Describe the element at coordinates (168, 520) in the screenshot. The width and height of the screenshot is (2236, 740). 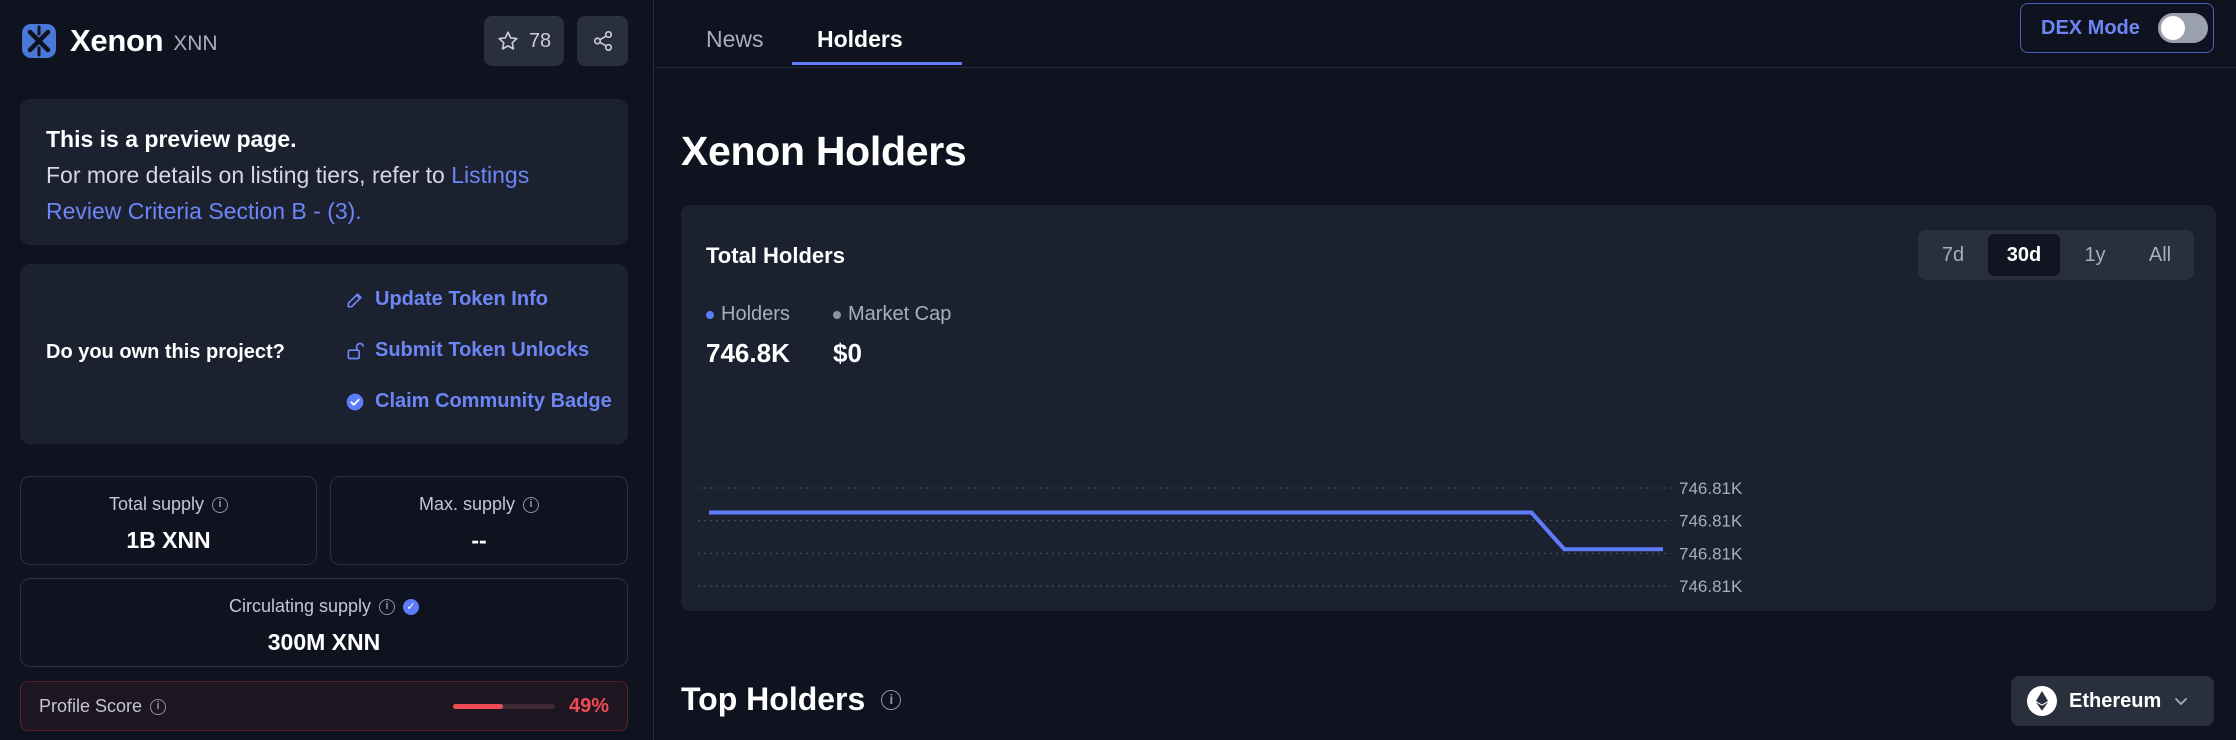
I see `total-supply-box: Total supply i 1B XNN` at that location.